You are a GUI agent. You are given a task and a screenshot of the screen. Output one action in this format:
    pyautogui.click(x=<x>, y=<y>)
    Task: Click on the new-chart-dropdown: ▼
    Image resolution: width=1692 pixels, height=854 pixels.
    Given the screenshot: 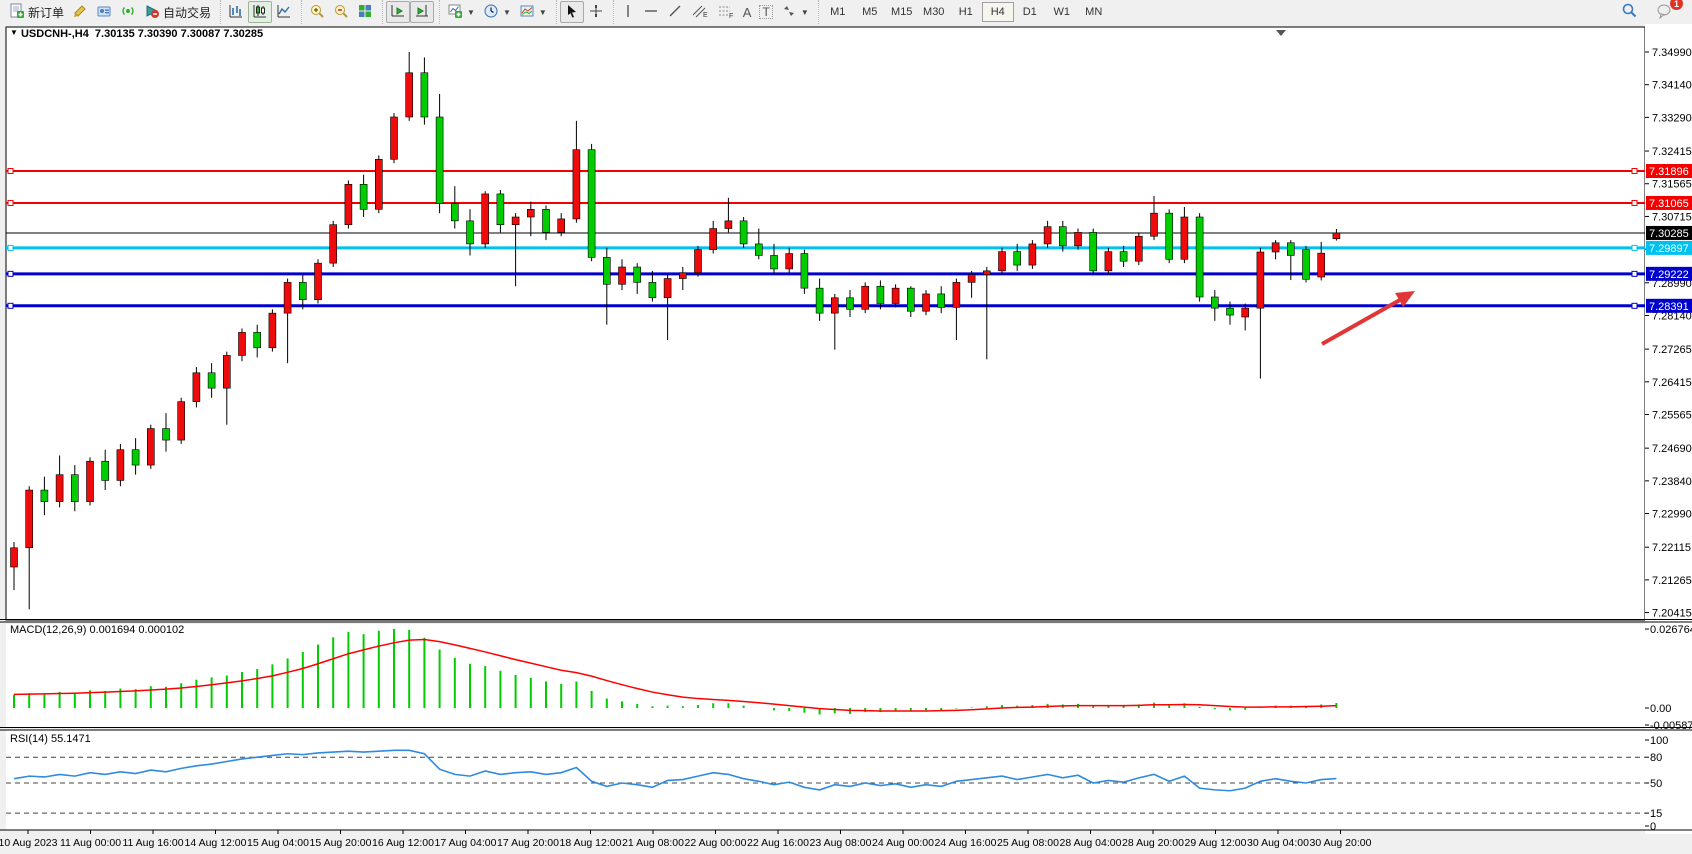 What is the action you would take?
    pyautogui.click(x=461, y=12)
    